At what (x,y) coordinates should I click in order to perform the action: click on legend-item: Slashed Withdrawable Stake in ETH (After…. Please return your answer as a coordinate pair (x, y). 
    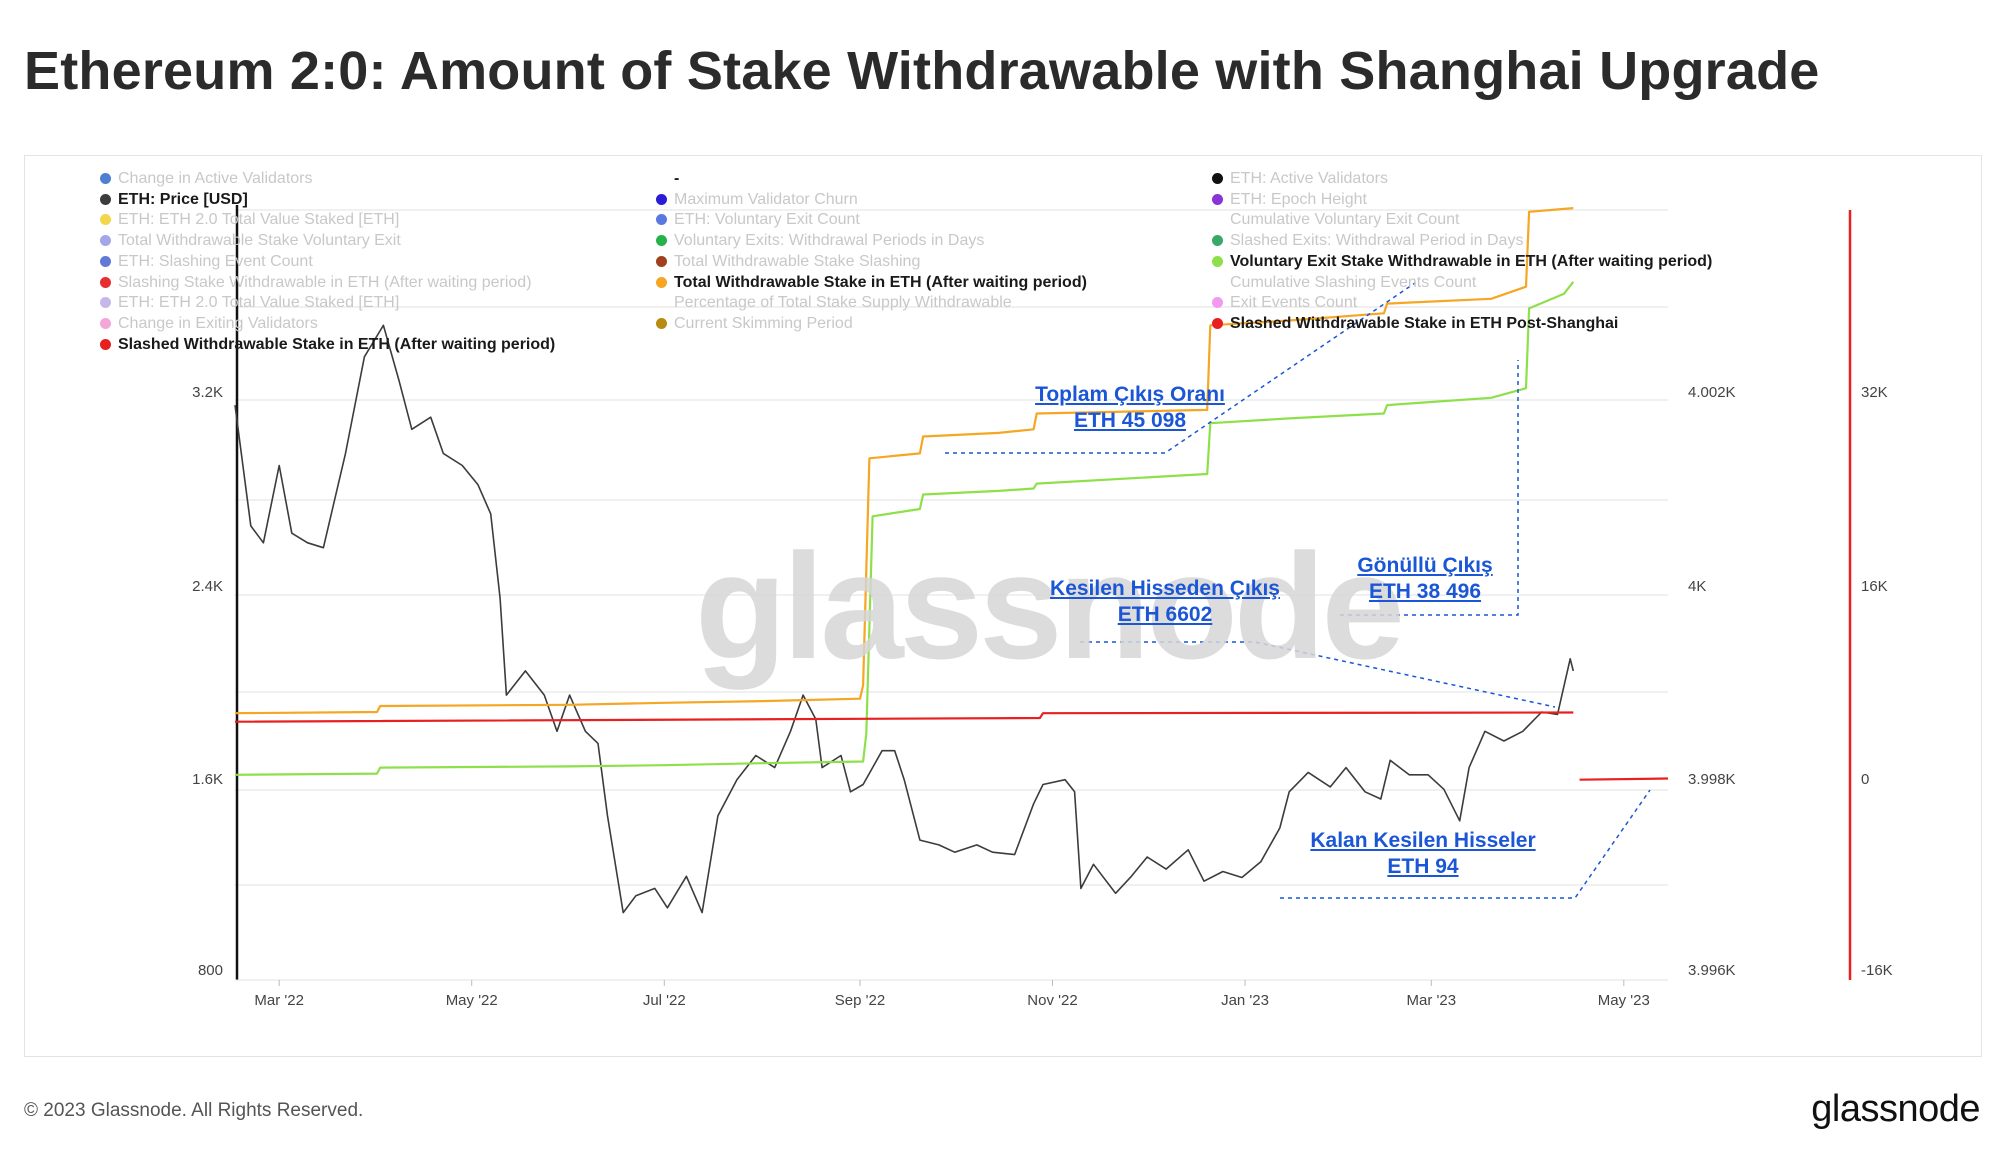
    Looking at the image, I should click on (327, 345).